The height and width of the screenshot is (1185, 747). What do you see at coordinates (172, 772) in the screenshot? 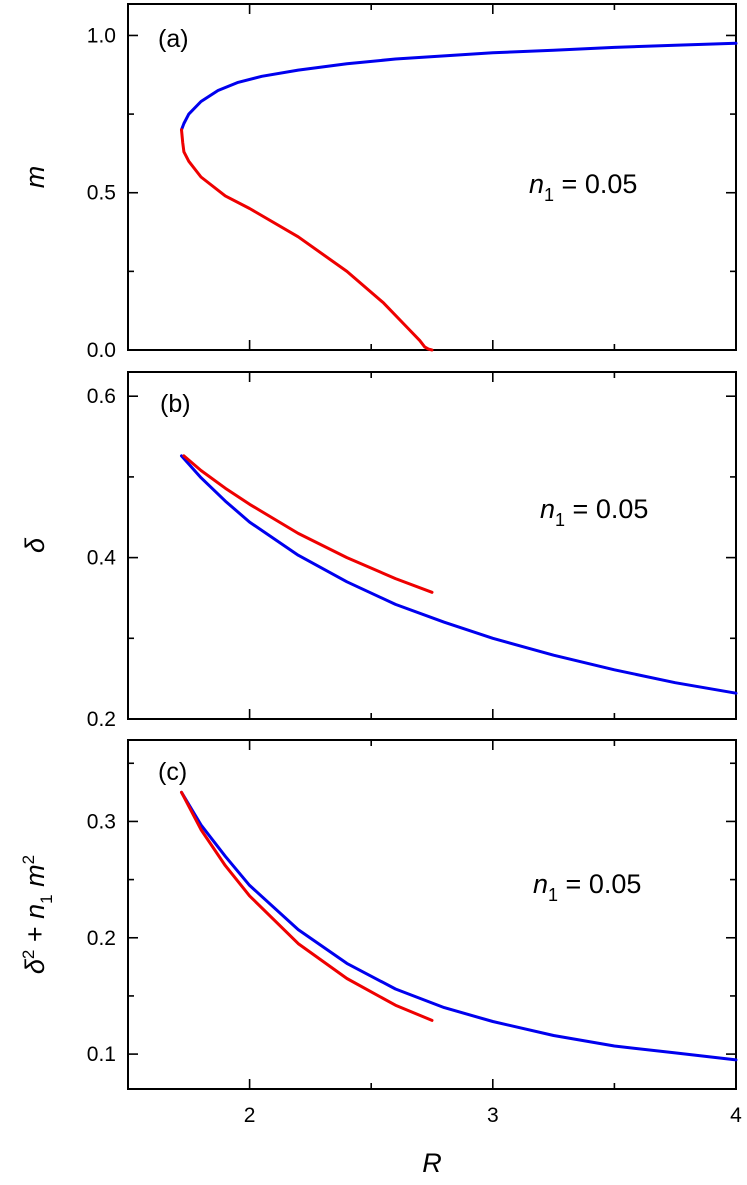
I see `panel-label: (c)` at bounding box center [172, 772].